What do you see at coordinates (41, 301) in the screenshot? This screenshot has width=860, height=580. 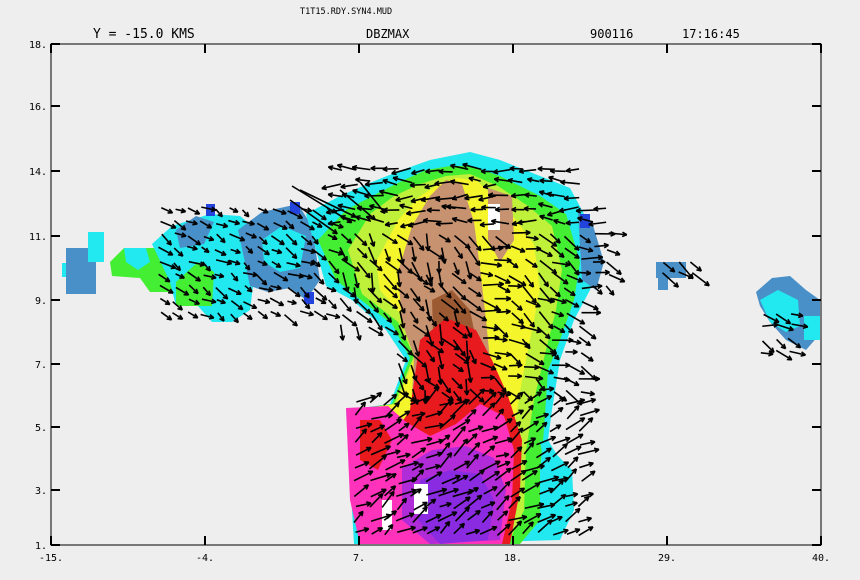 I see `y-tick-label: 9.` at bounding box center [41, 301].